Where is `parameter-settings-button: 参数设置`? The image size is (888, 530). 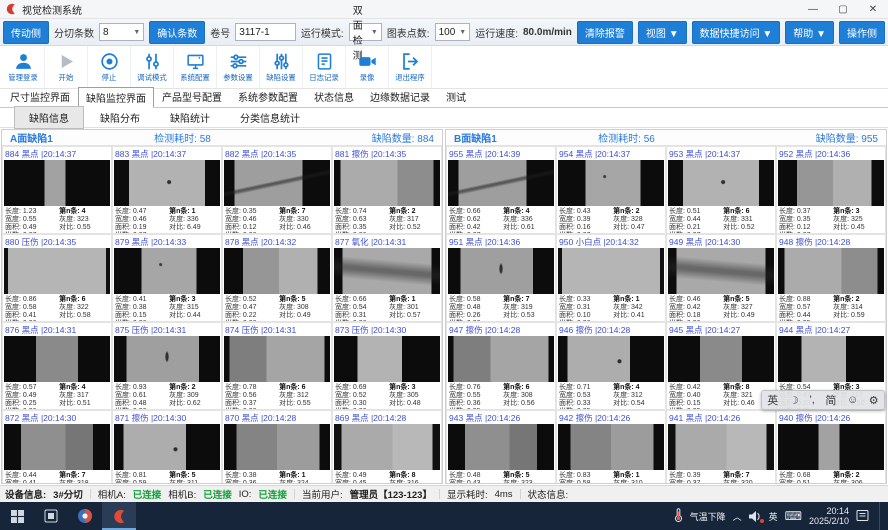
parameter-settings-button: 参数设置 is located at coordinates (238, 67).